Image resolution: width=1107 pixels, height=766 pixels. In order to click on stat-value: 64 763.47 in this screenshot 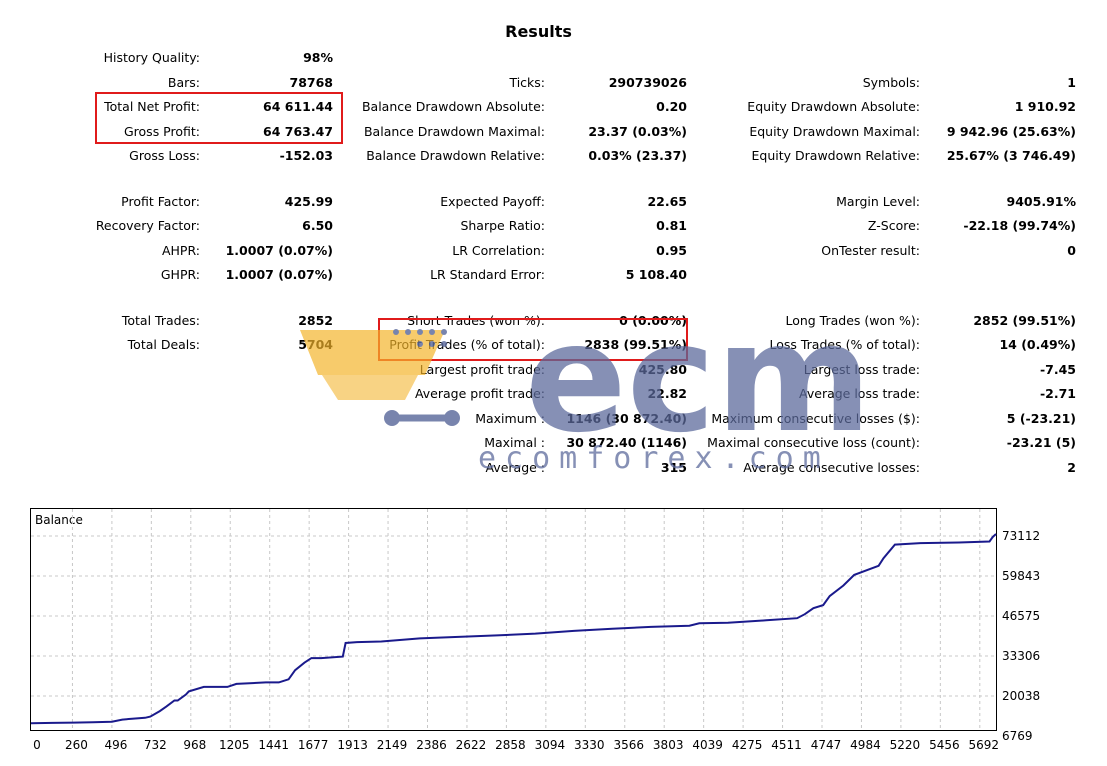, I will do `click(298, 131)`.